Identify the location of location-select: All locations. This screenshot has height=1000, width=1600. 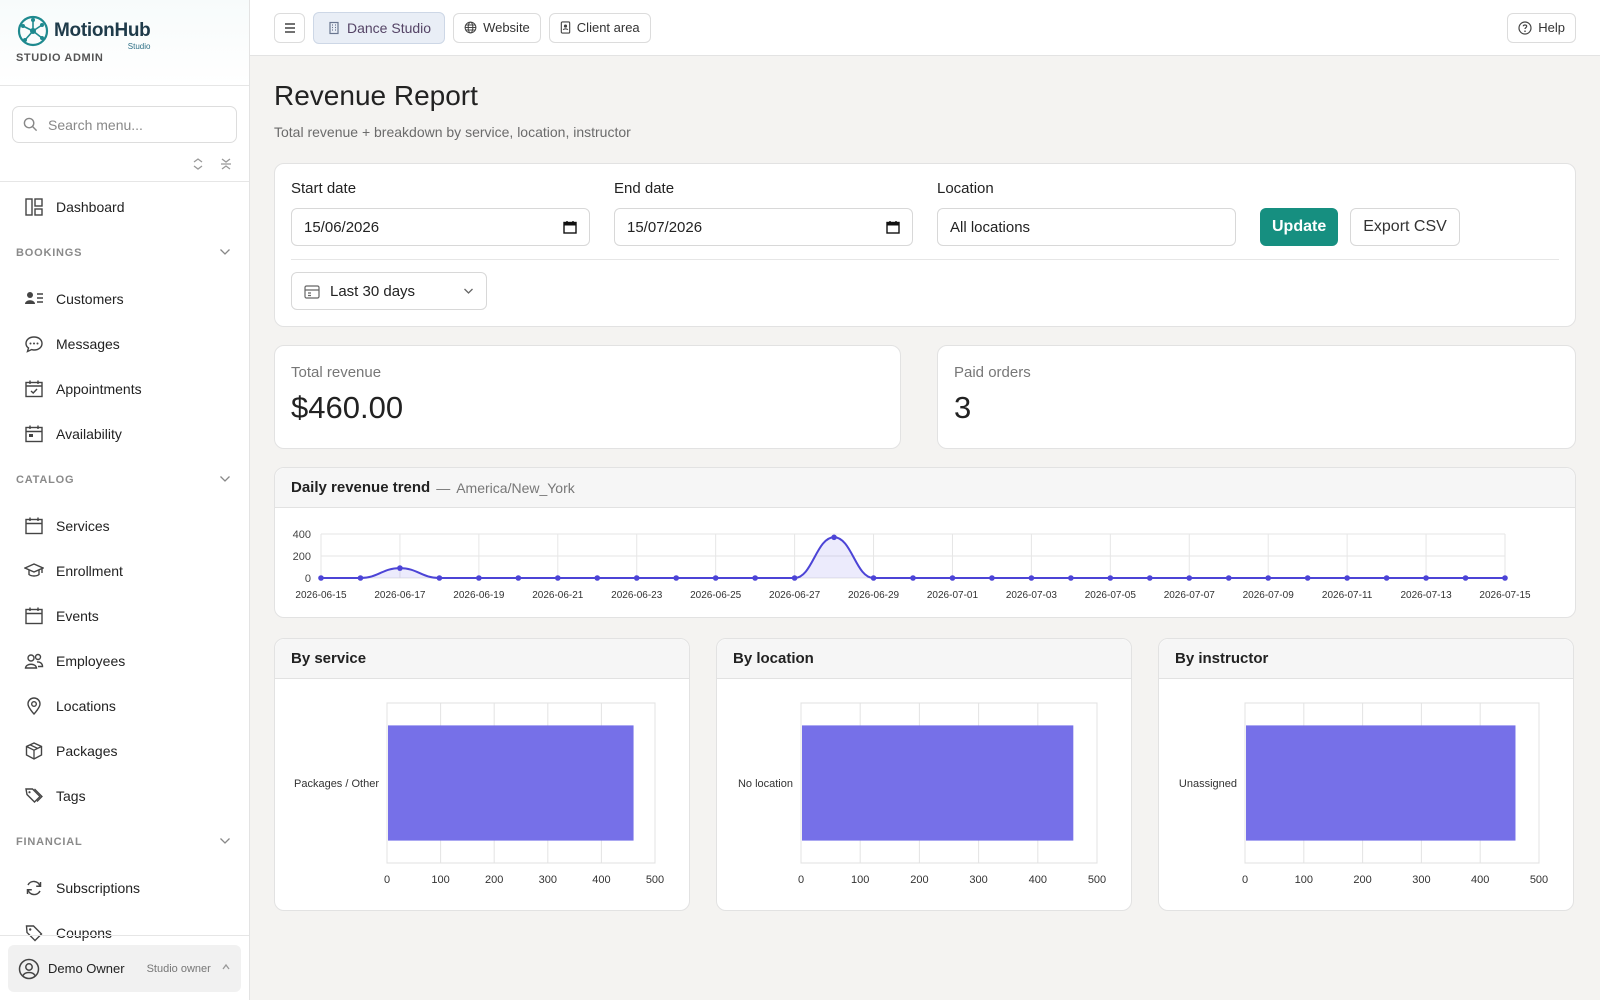
(1086, 227).